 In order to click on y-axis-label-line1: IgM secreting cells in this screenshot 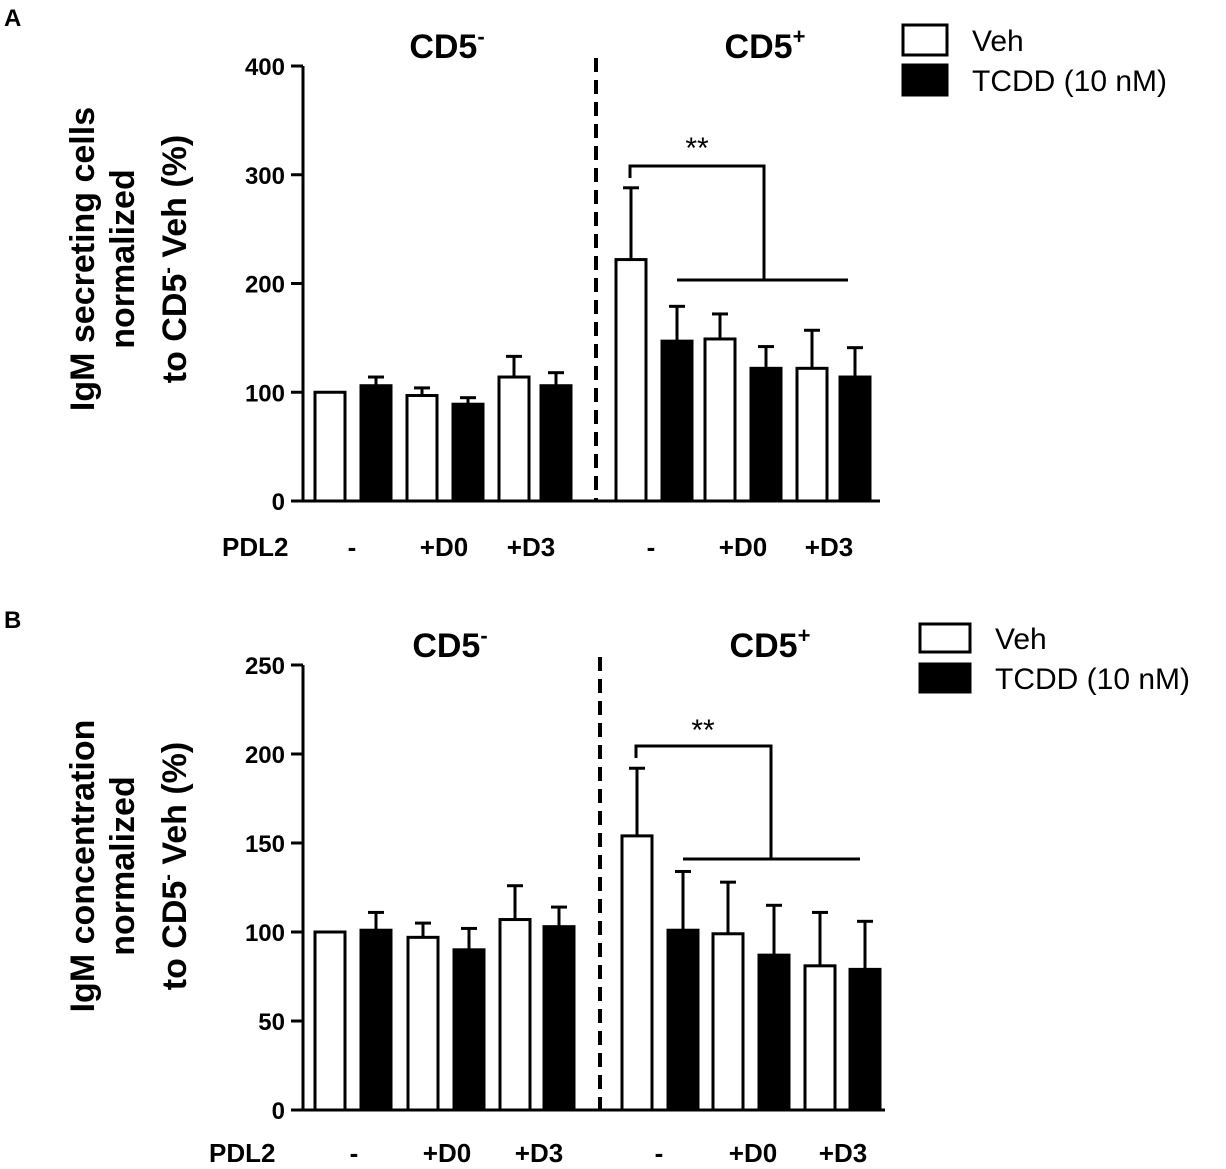, I will do `click(83, 259)`.